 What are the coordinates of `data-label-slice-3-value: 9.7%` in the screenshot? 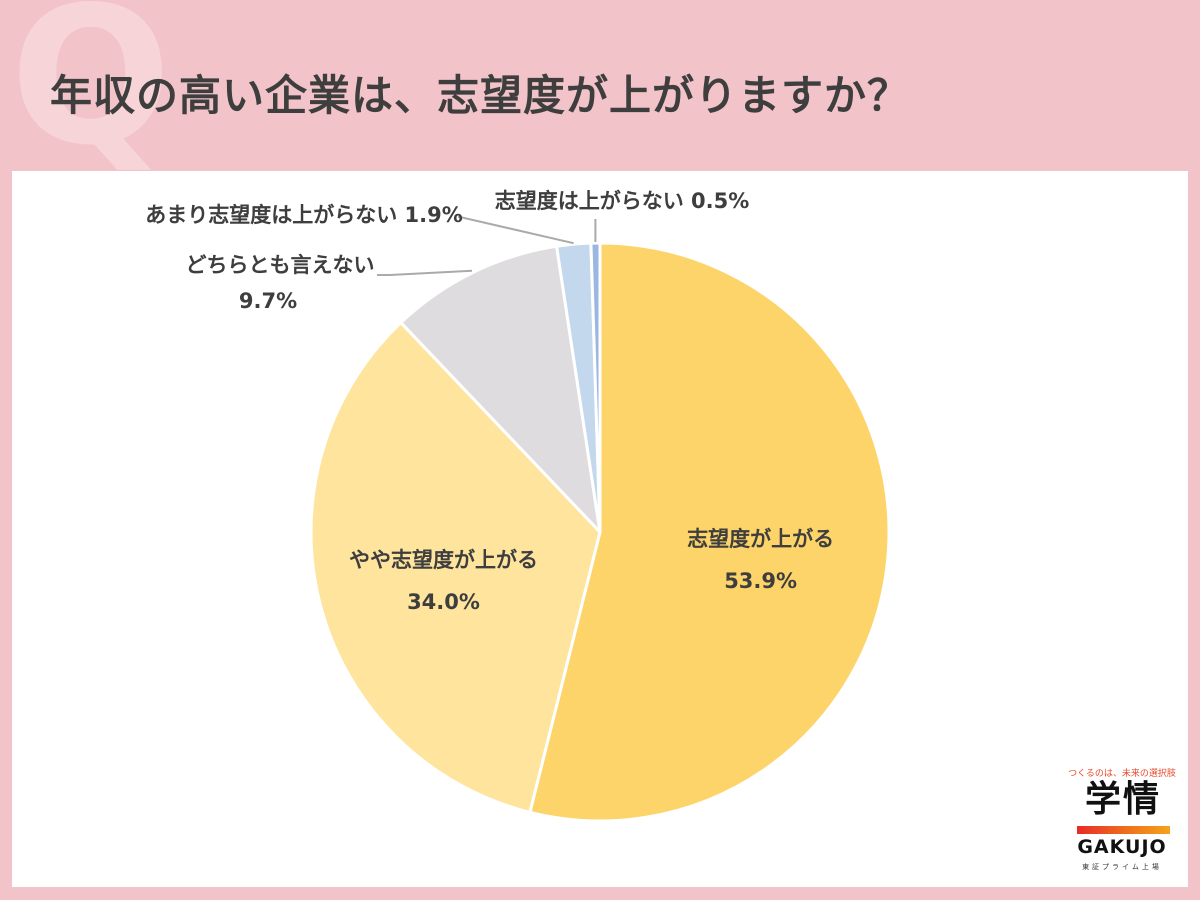 It's located at (268, 301).